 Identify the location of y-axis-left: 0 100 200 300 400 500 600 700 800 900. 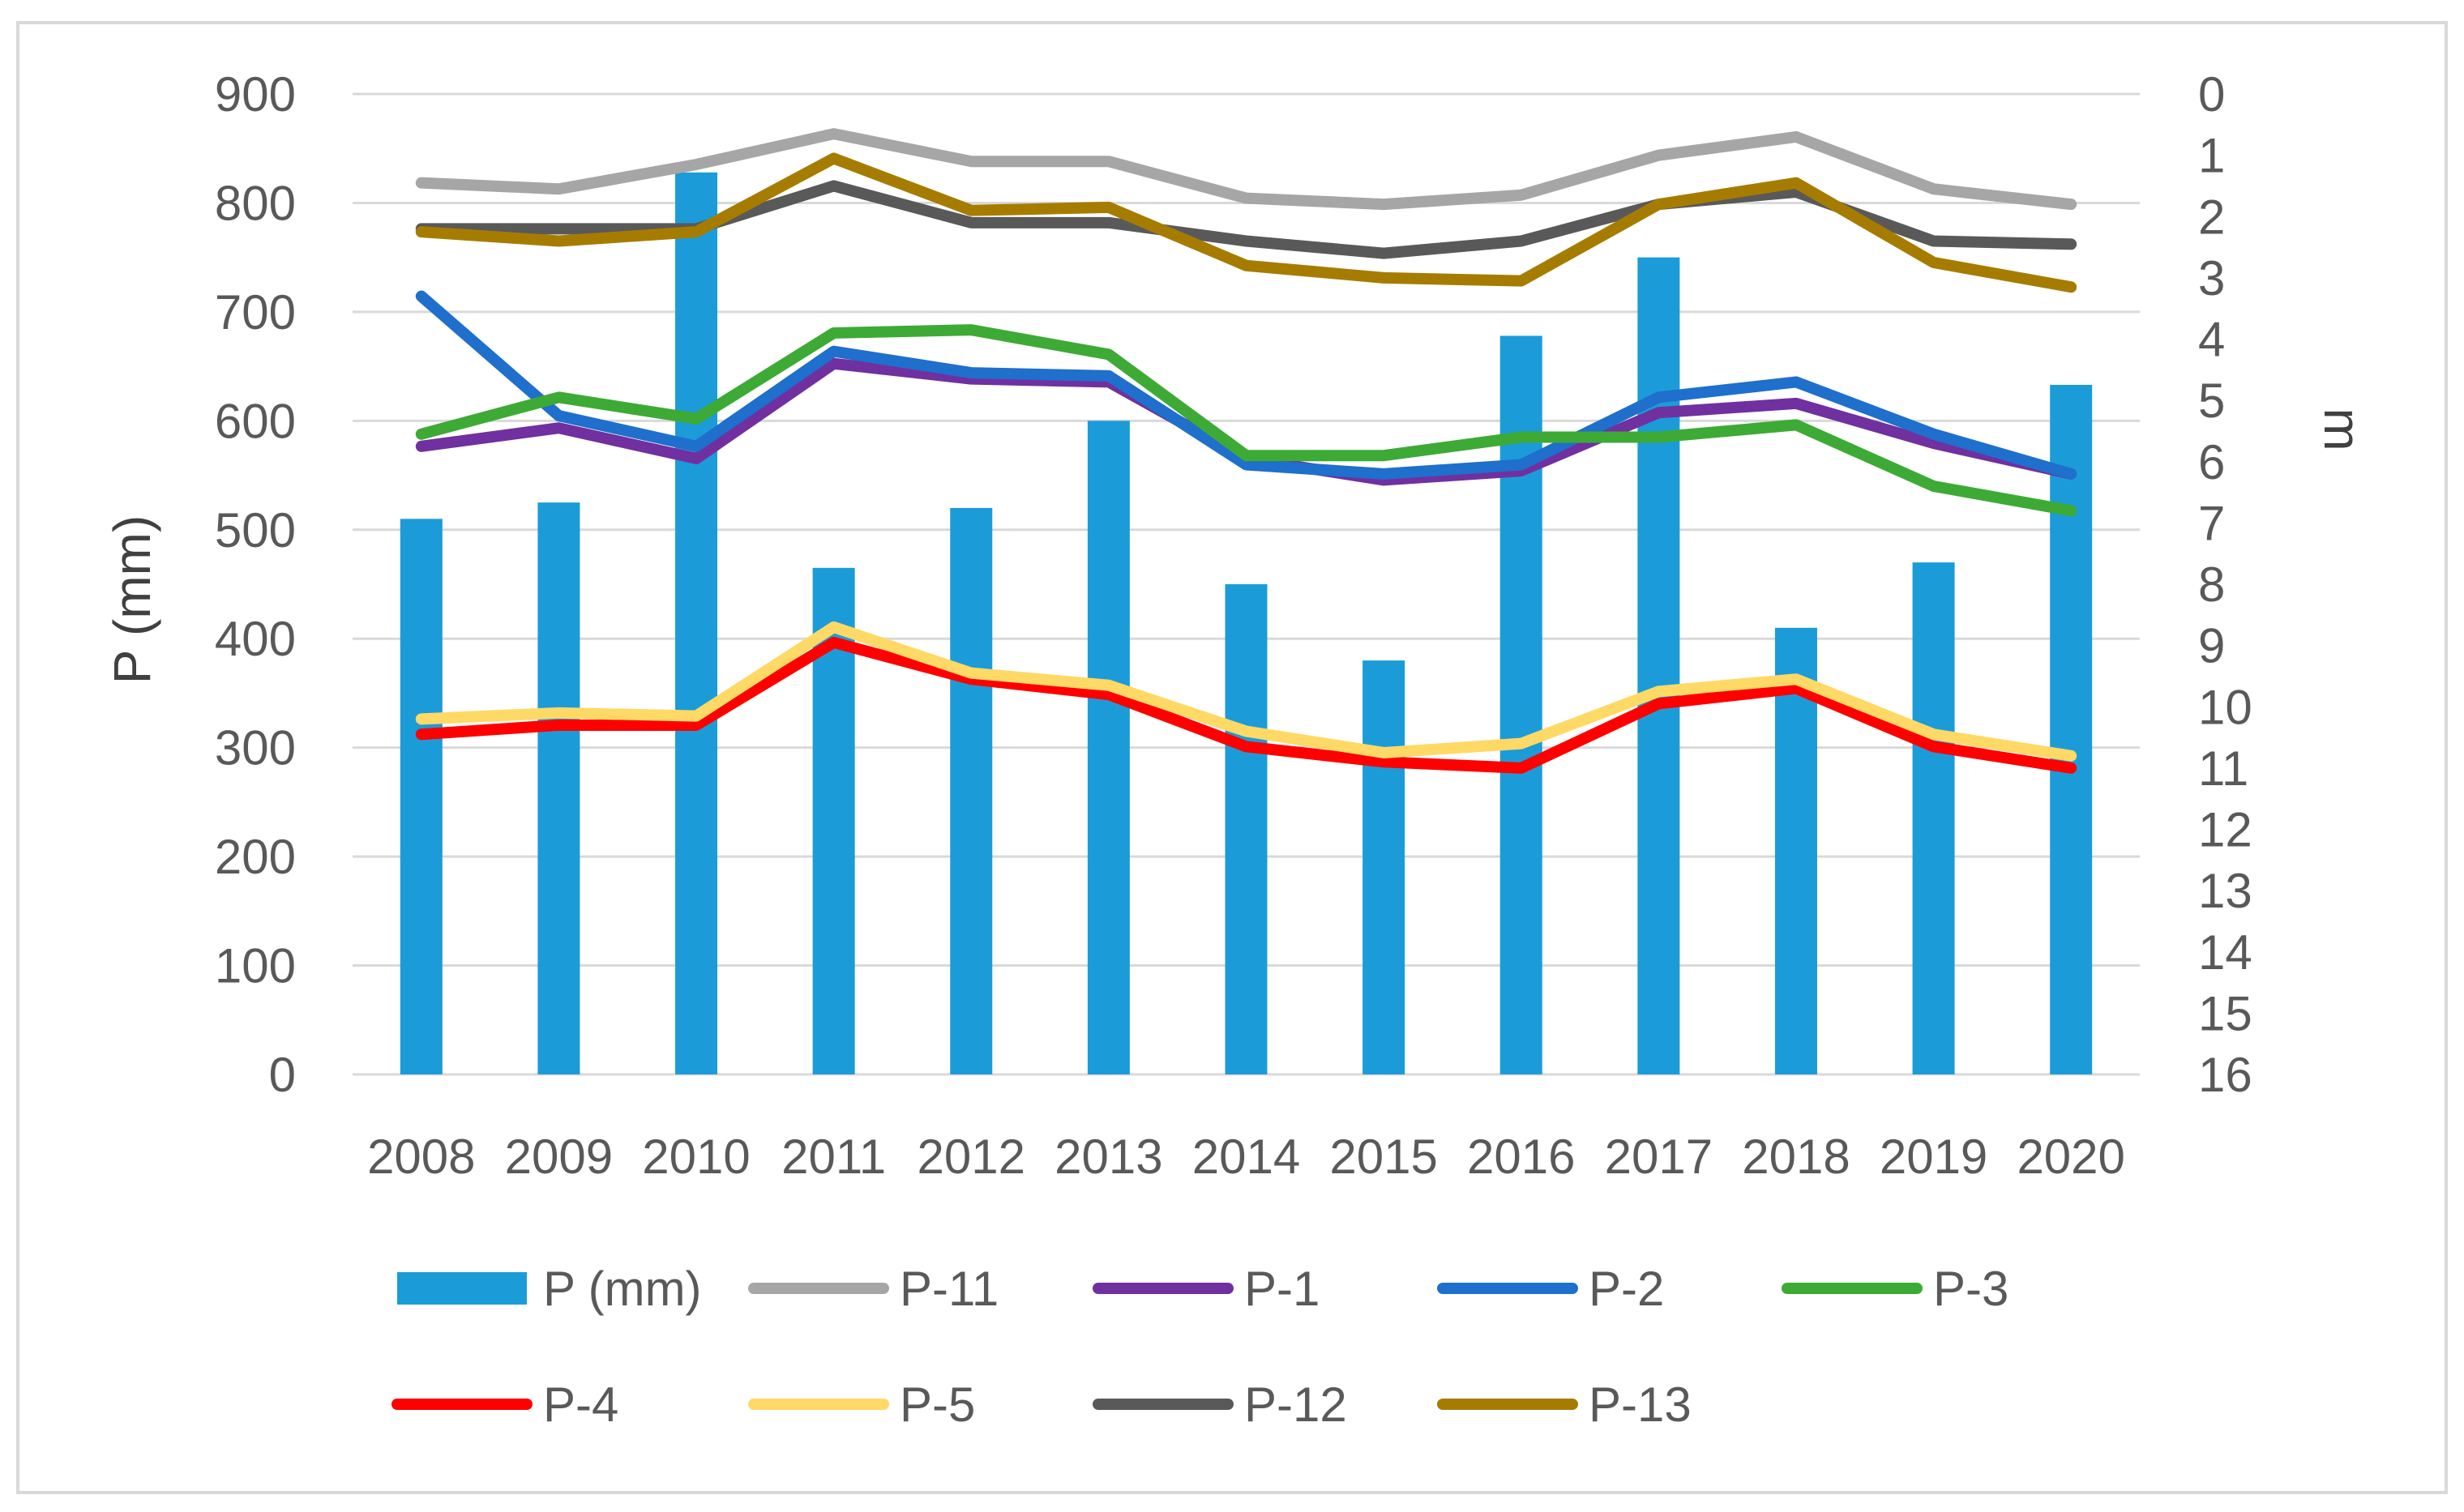
(255, 585).